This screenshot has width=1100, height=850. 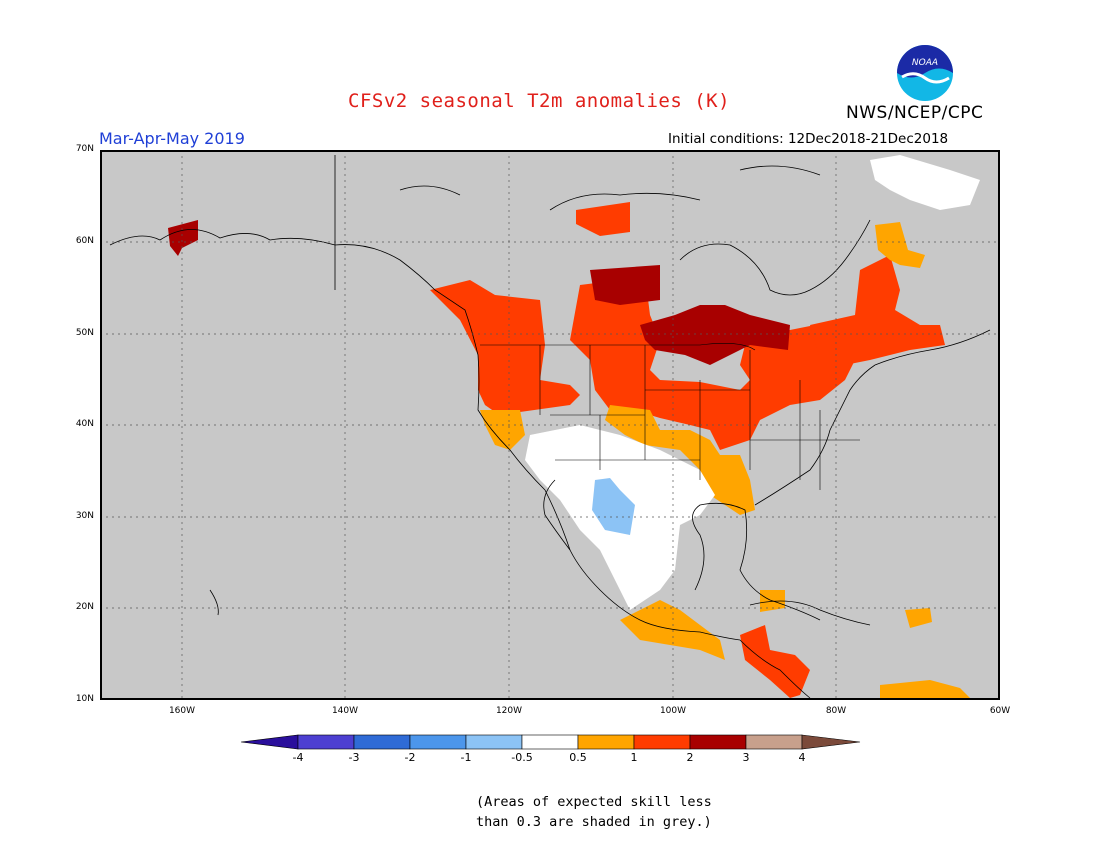 I want to click on colorbar-tick-label: 0.5, so click(x=578, y=757).